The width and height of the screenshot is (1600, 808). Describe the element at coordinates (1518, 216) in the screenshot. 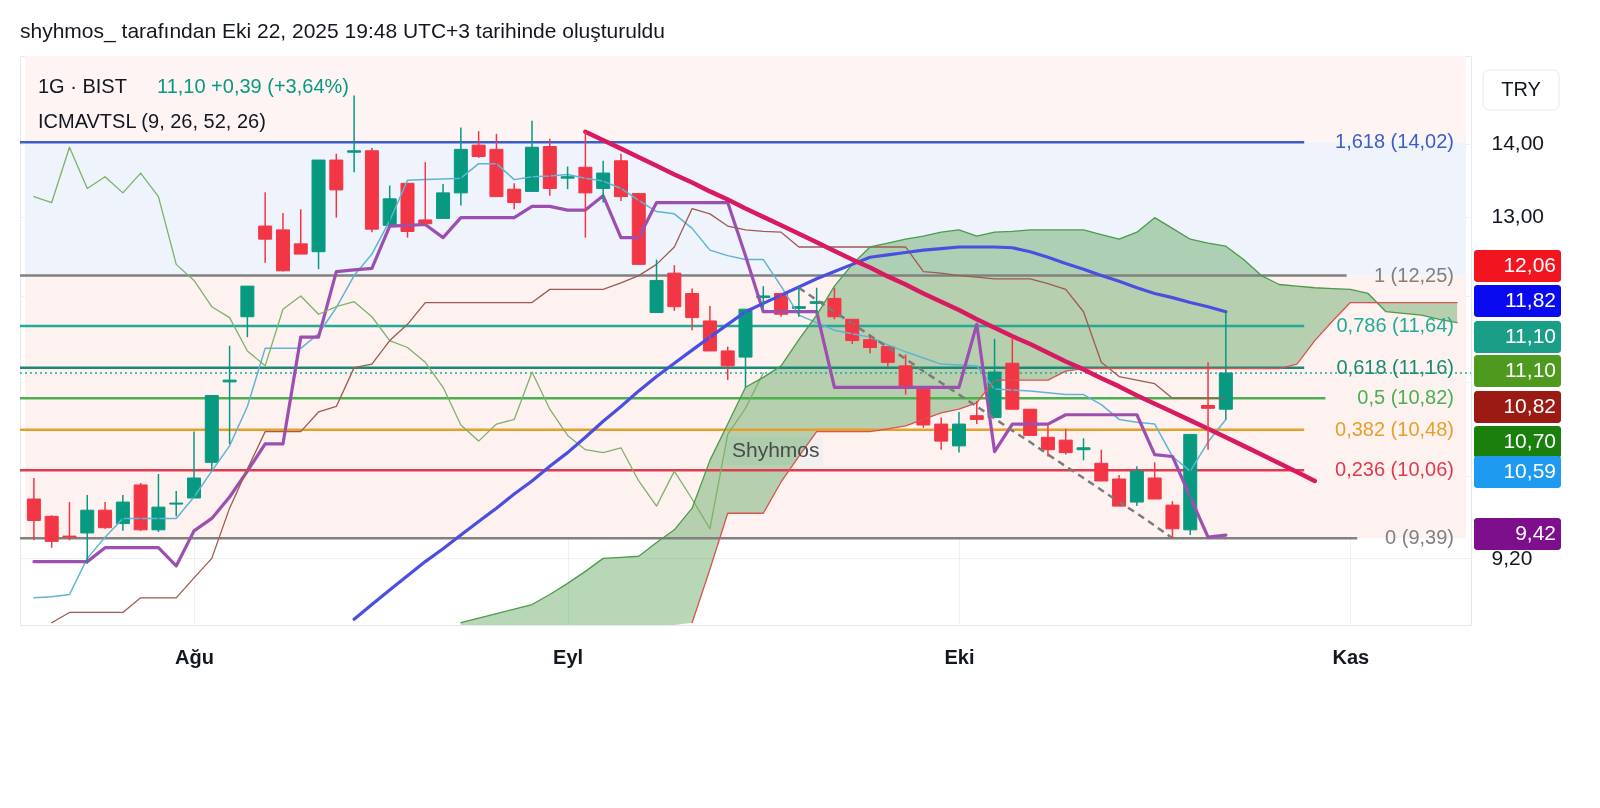

I see `y-tick-label: 13,00` at that location.